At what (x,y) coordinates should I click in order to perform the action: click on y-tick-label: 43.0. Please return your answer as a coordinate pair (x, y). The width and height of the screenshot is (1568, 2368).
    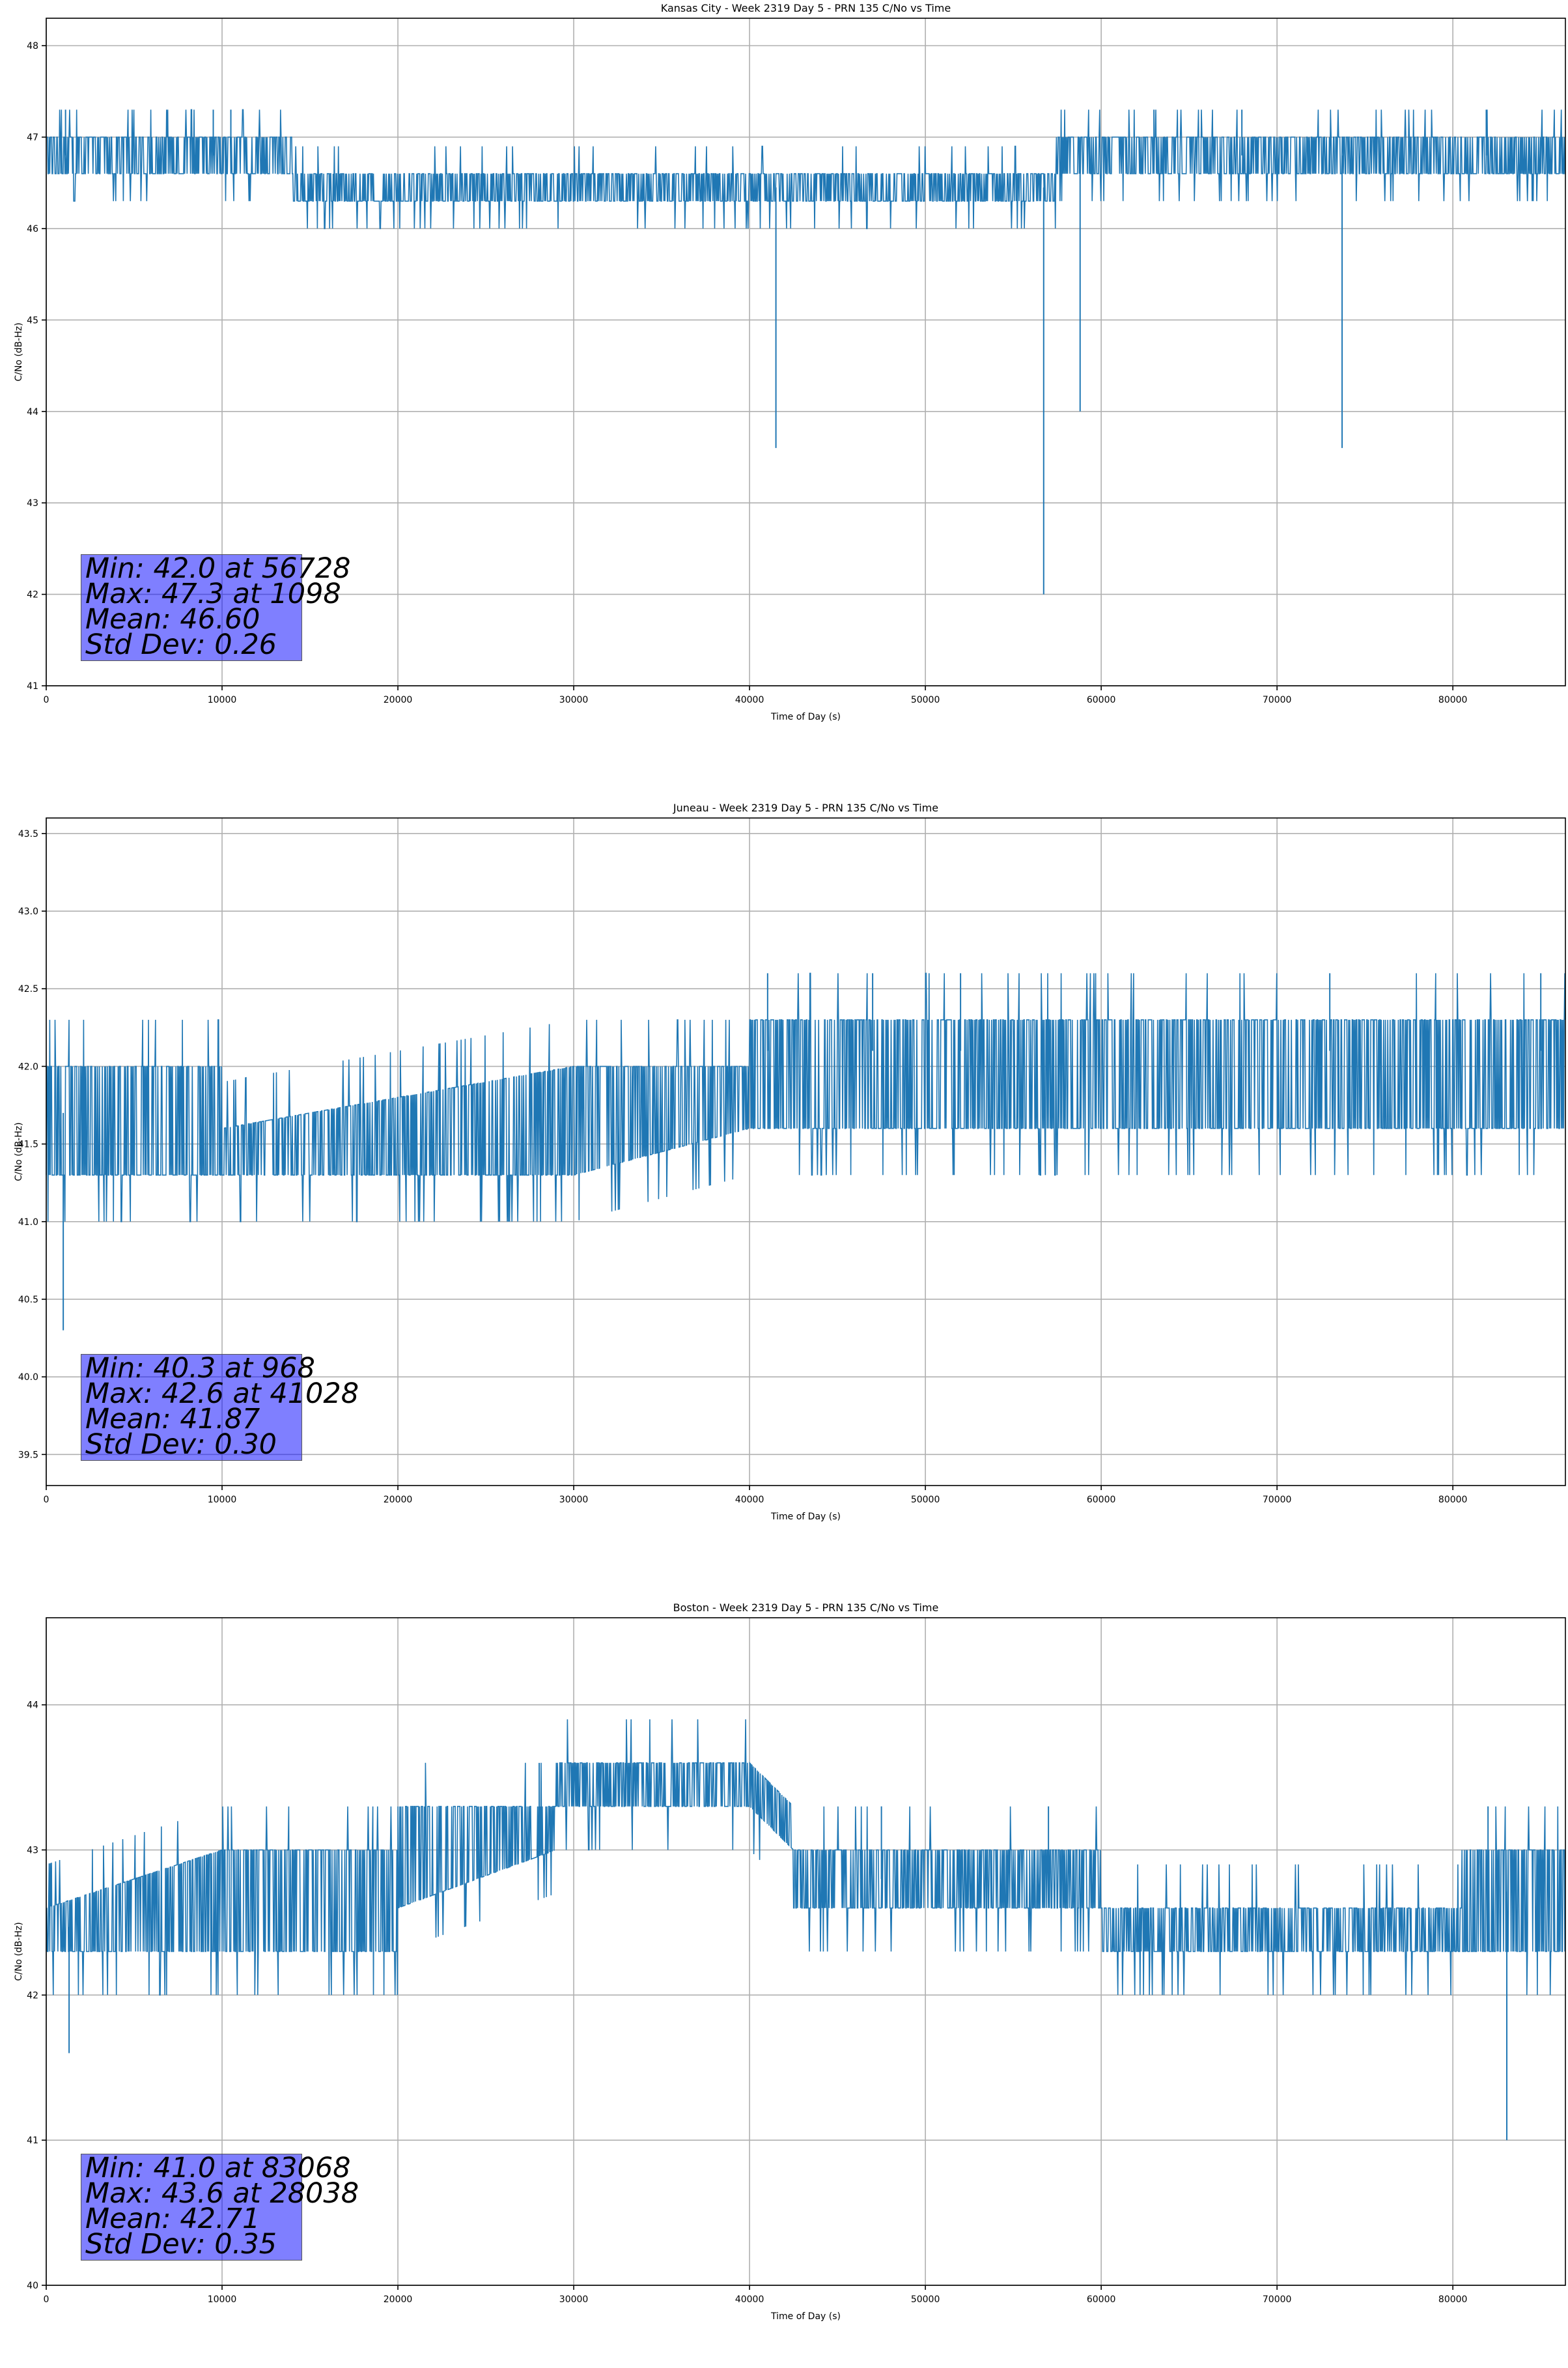
    Looking at the image, I should click on (28, 912).